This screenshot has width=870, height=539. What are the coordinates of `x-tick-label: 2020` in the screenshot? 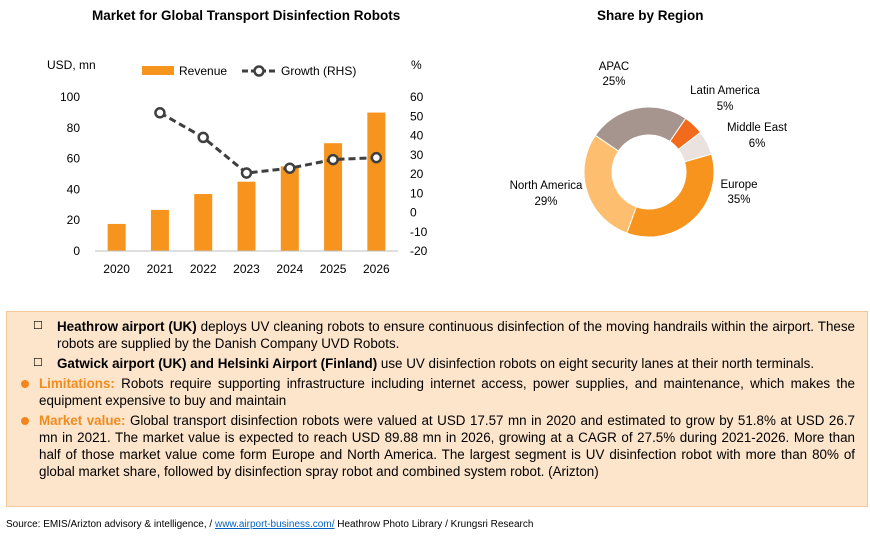 It's located at (116, 269).